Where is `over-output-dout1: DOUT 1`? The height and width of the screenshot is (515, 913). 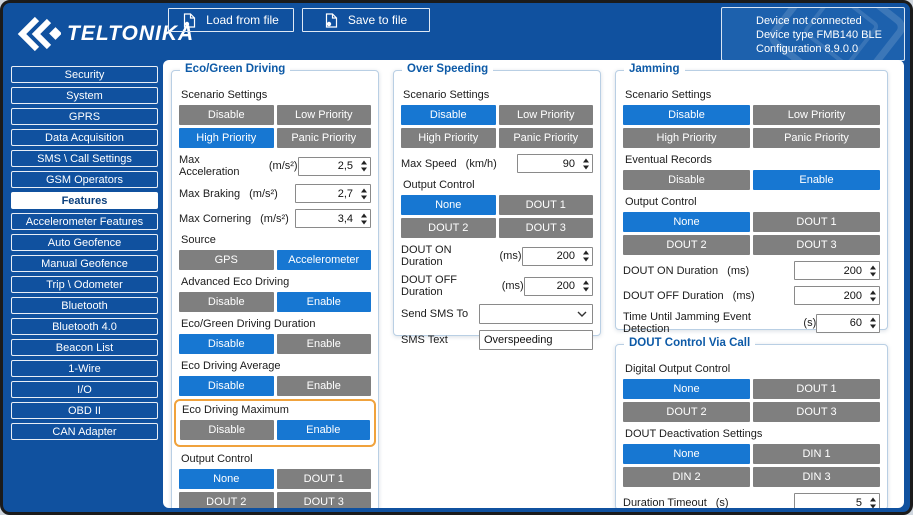 over-output-dout1: DOUT 1 is located at coordinates (545, 205).